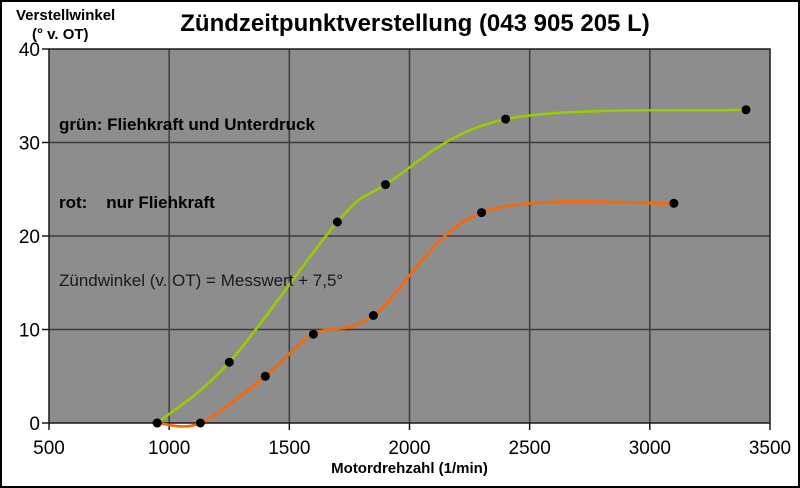  What do you see at coordinates (770, 448) in the screenshot?
I see `x-tick-label: 3500` at bounding box center [770, 448].